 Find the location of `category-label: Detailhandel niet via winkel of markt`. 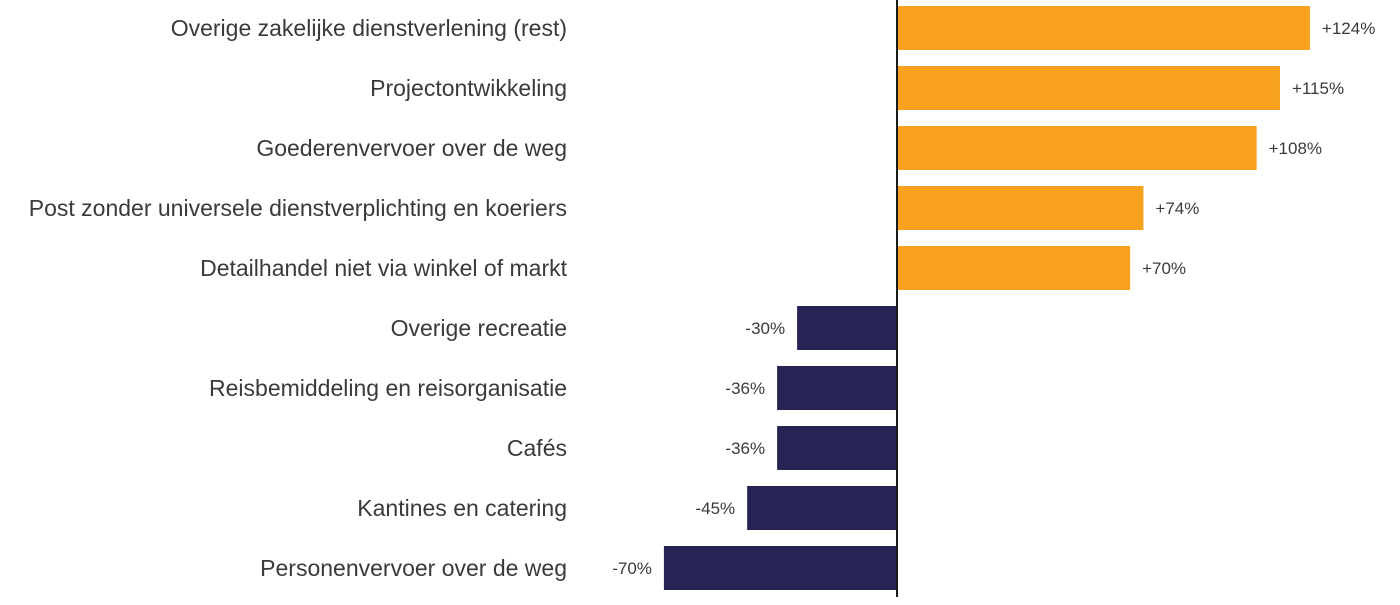

category-label: Detailhandel niet via winkel of markt is located at coordinates (384, 268).